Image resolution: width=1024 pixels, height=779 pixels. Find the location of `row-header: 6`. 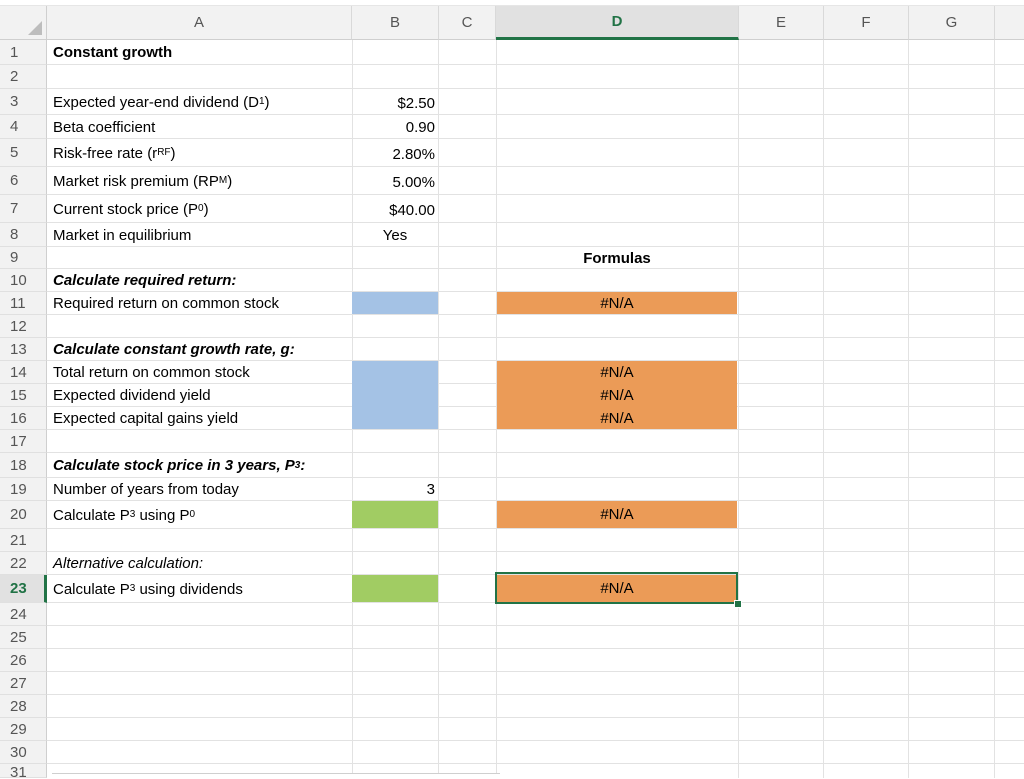

row-header: 6 is located at coordinates (23, 181).